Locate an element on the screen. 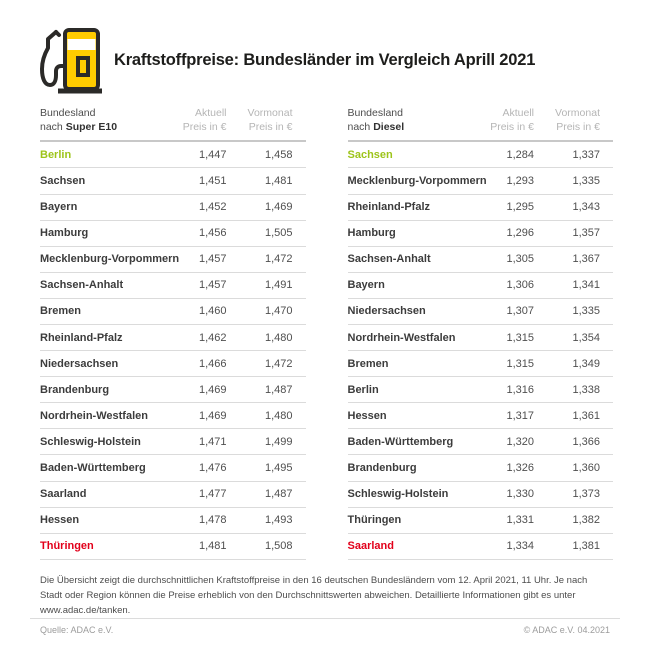 The image size is (650, 646). price-previous: 1,469 is located at coordinates (278, 207).